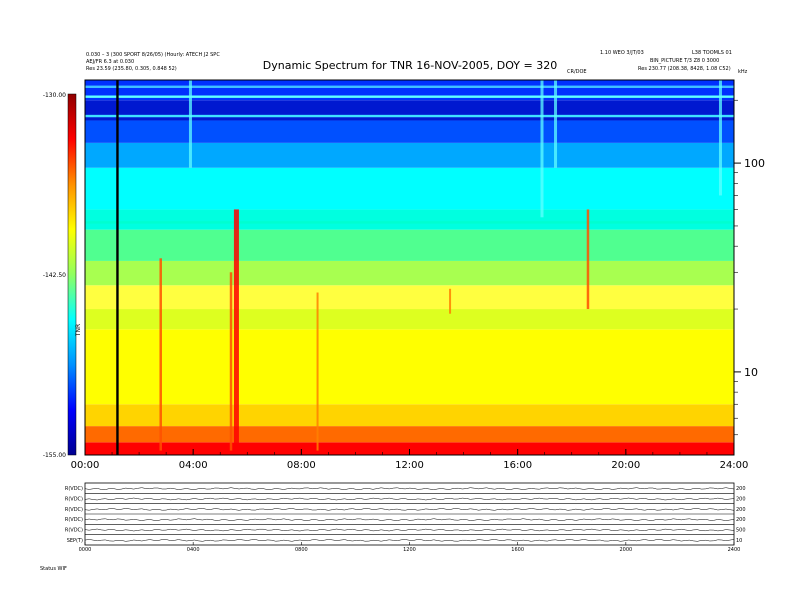 This screenshot has height=612, width=792. I want to click on panel-x-tick-label: 2400, so click(734, 550).